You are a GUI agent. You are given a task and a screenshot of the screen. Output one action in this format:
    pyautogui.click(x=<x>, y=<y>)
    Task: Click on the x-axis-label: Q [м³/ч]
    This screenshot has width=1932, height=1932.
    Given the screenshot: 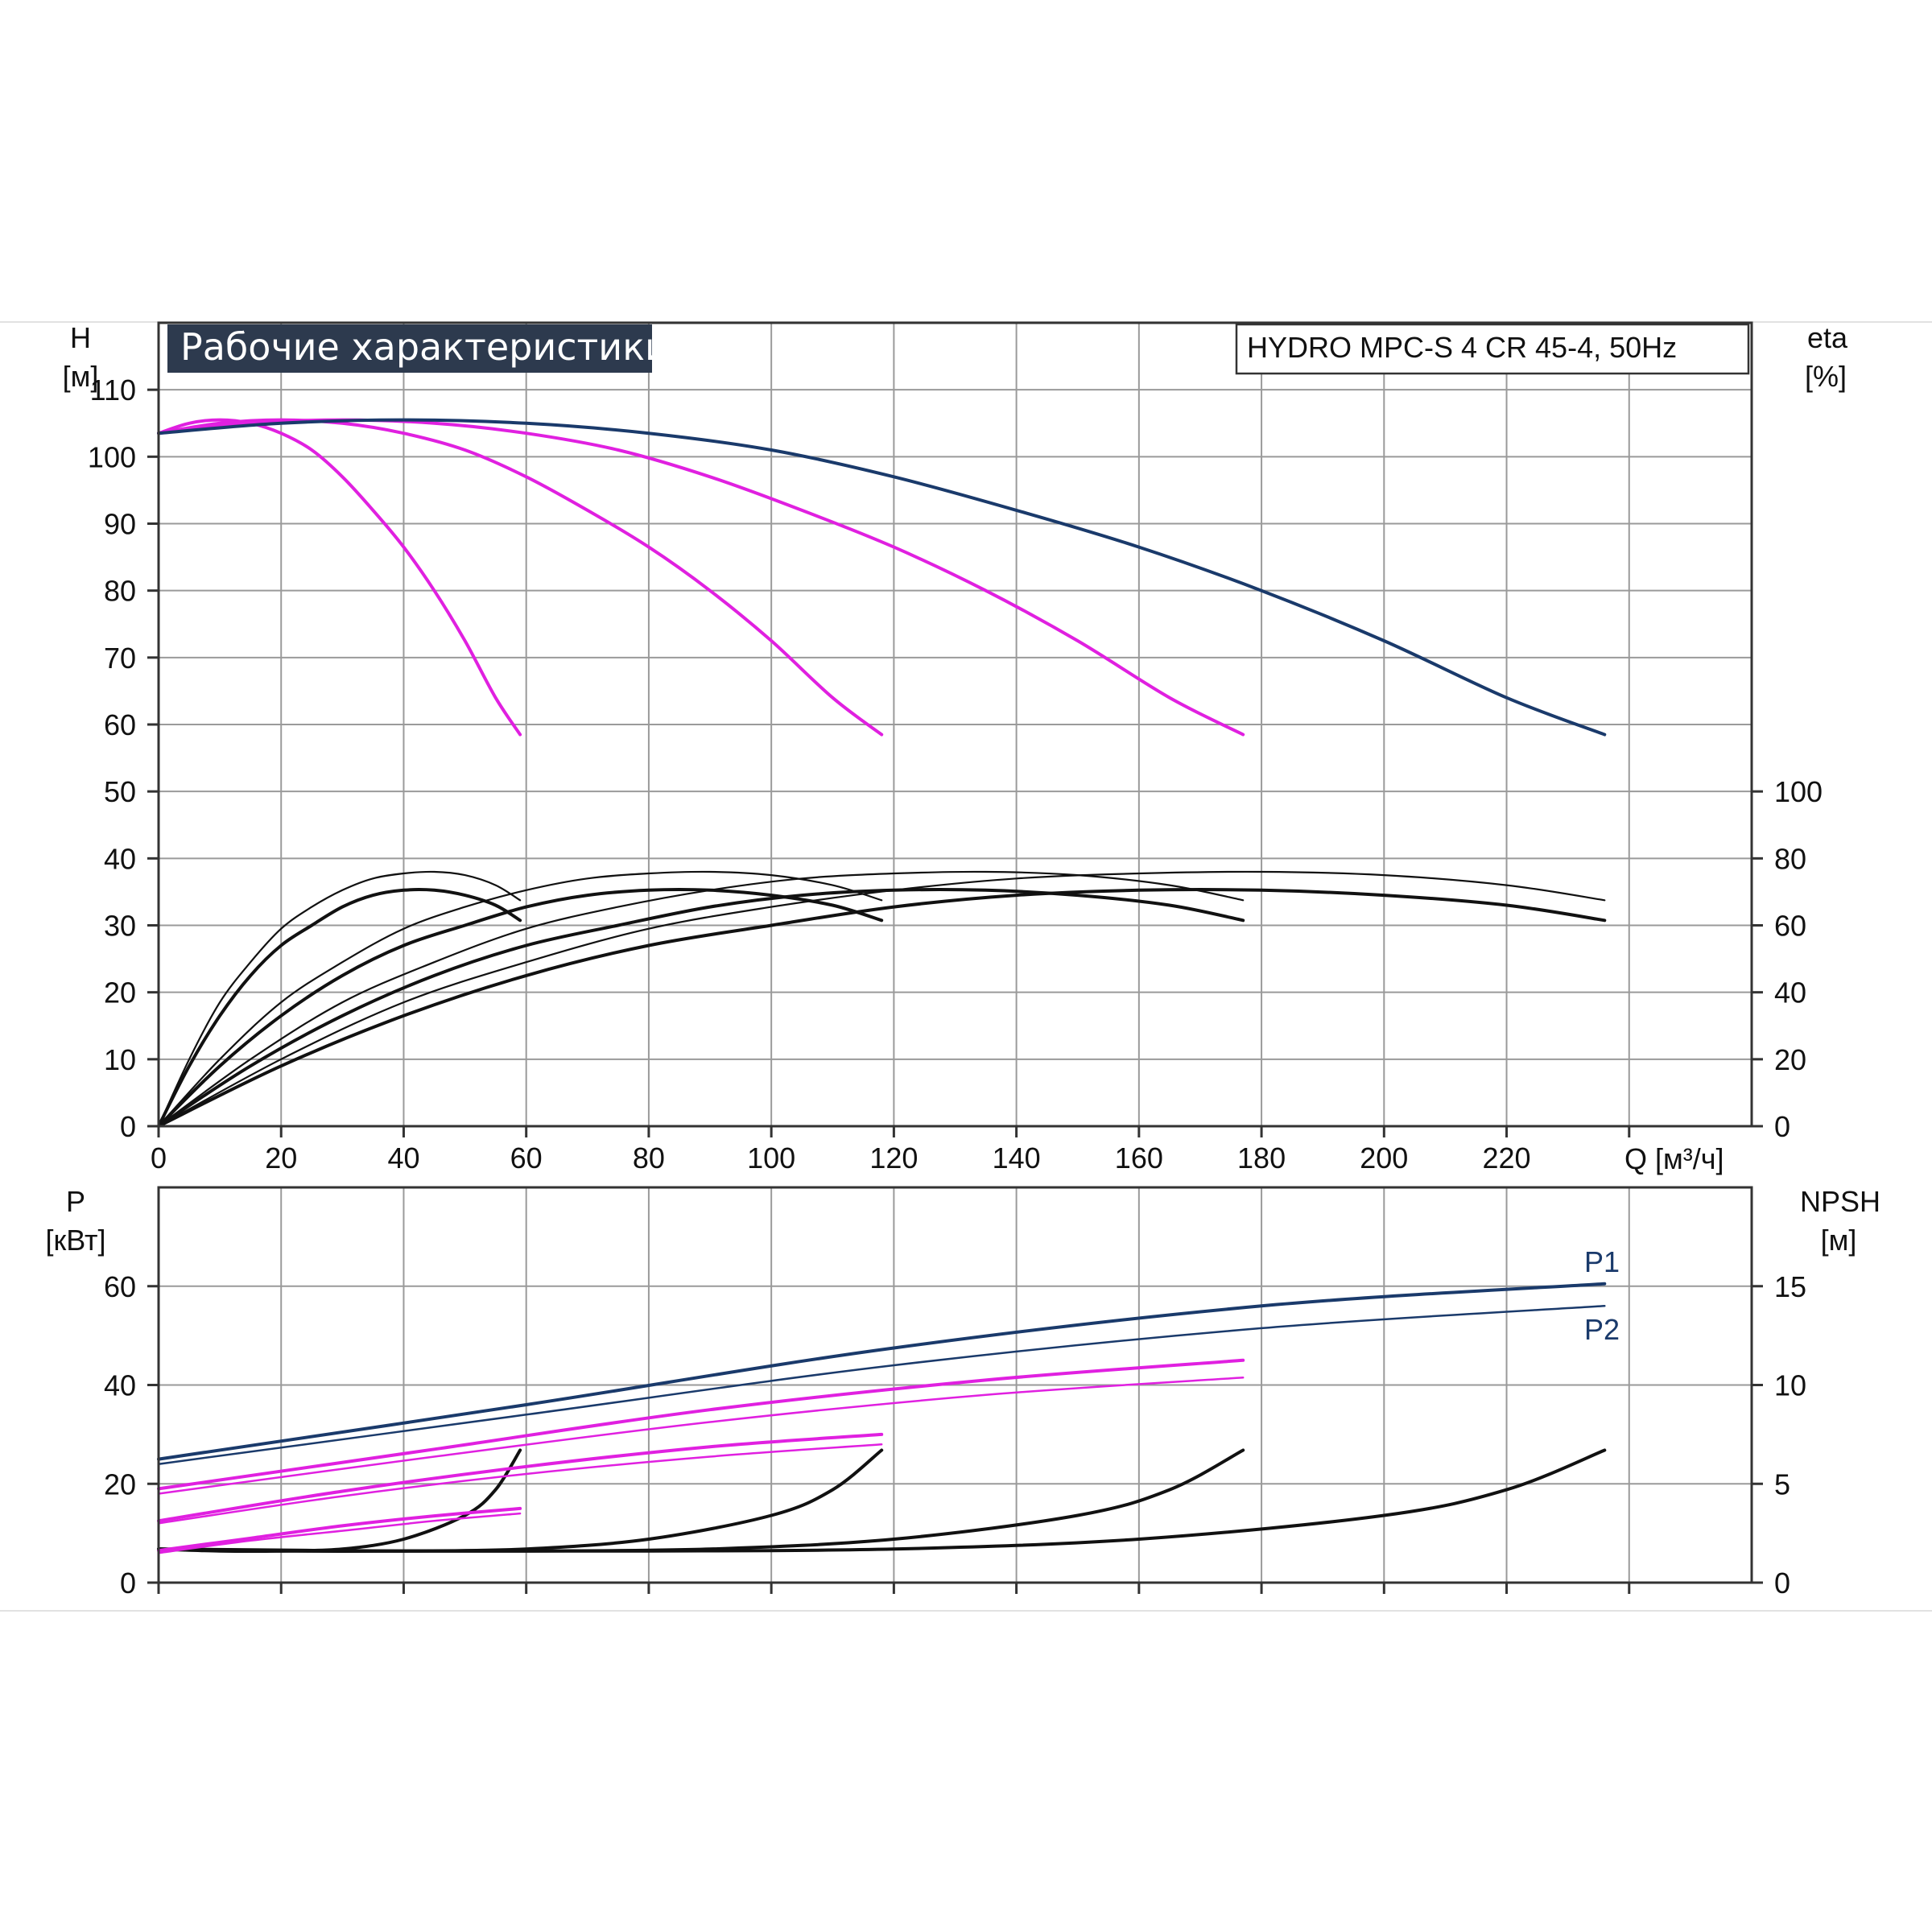 What is the action you would take?
    pyautogui.click(x=1674, y=1158)
    